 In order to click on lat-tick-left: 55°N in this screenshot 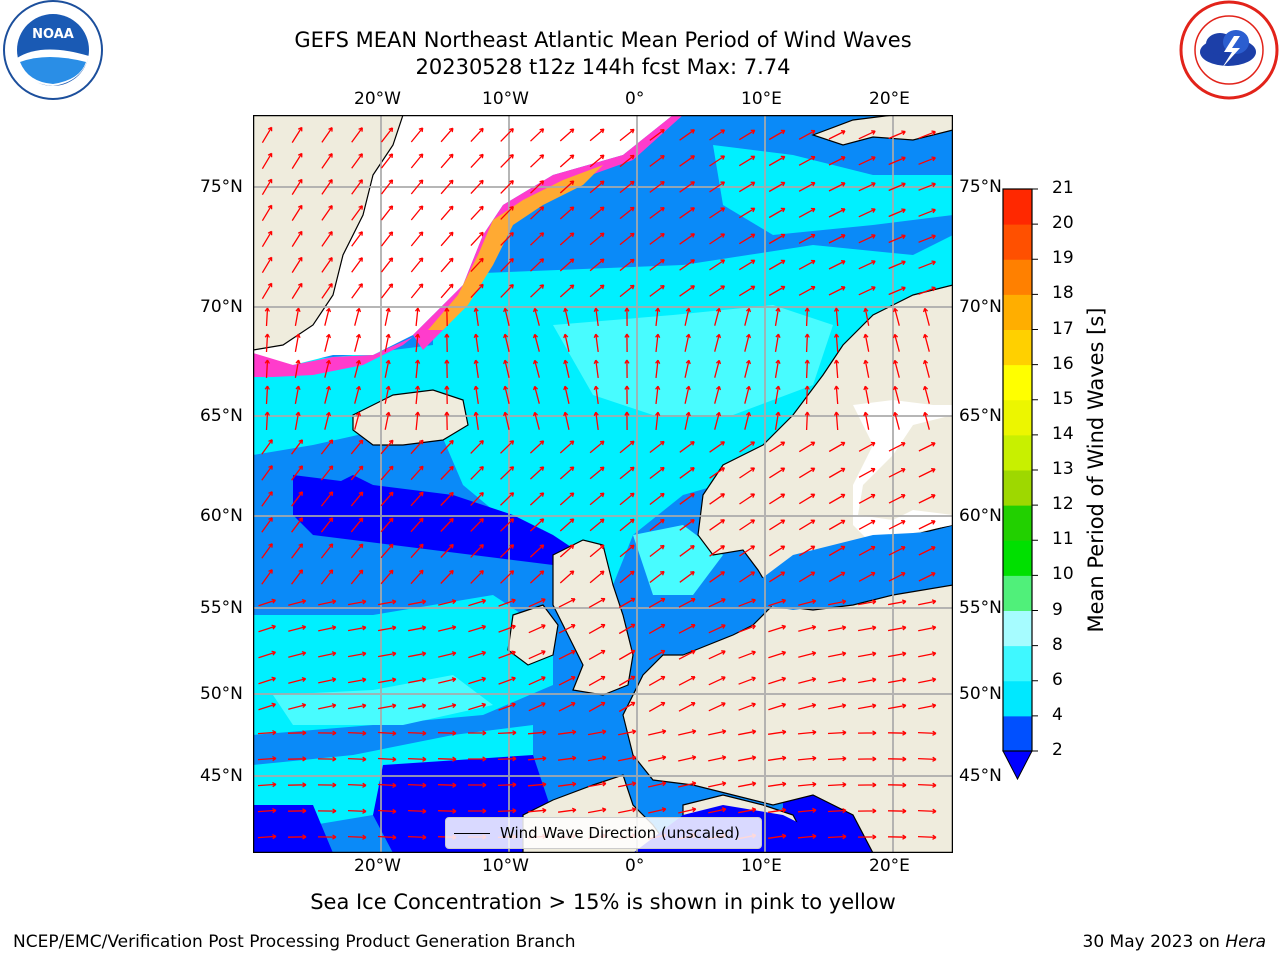, I will do `click(221, 608)`.